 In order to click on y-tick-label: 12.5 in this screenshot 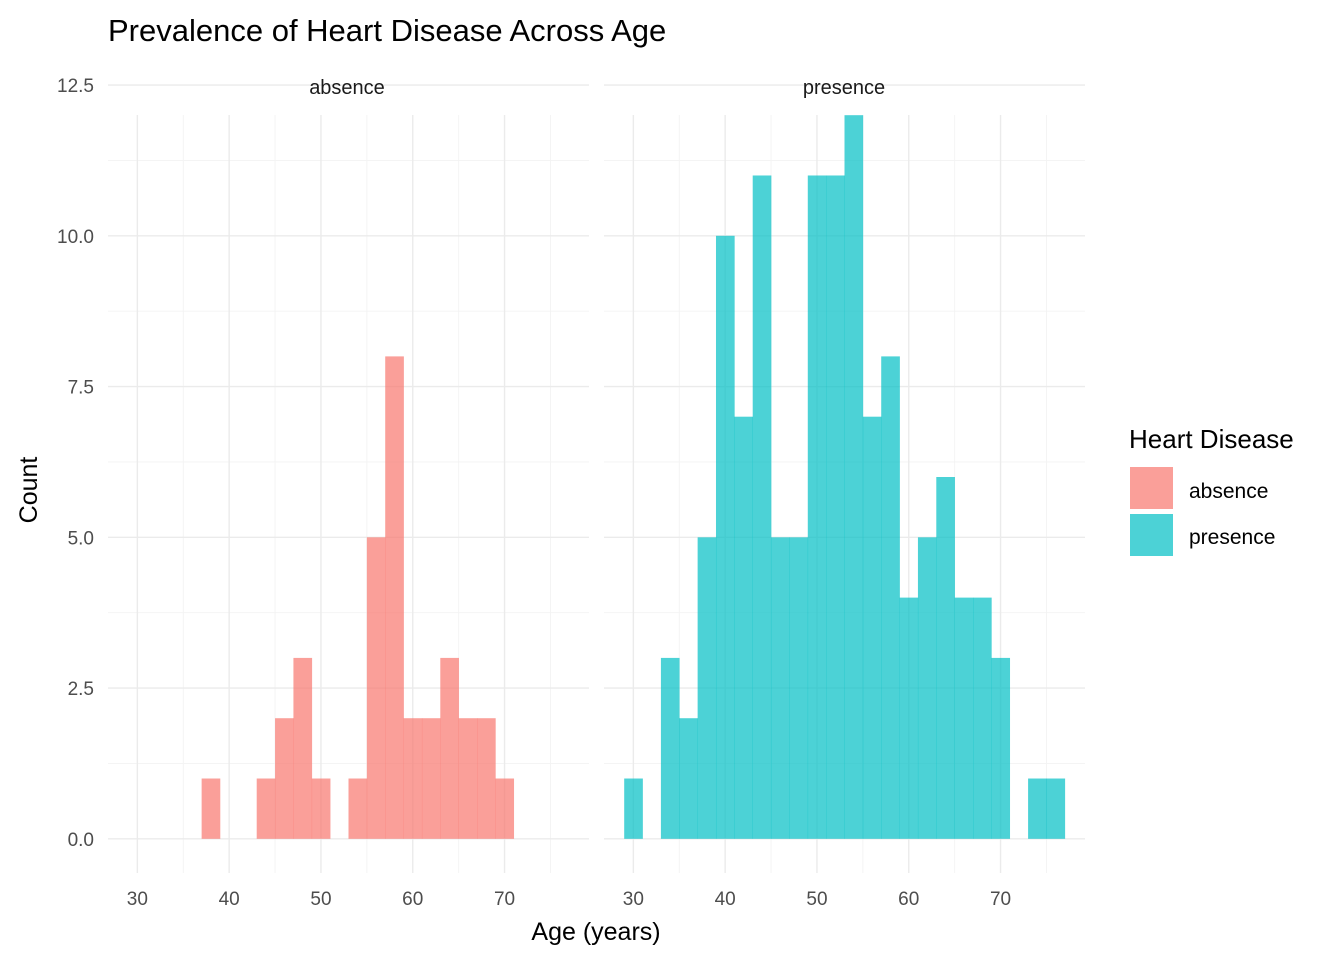, I will do `click(75, 86)`.